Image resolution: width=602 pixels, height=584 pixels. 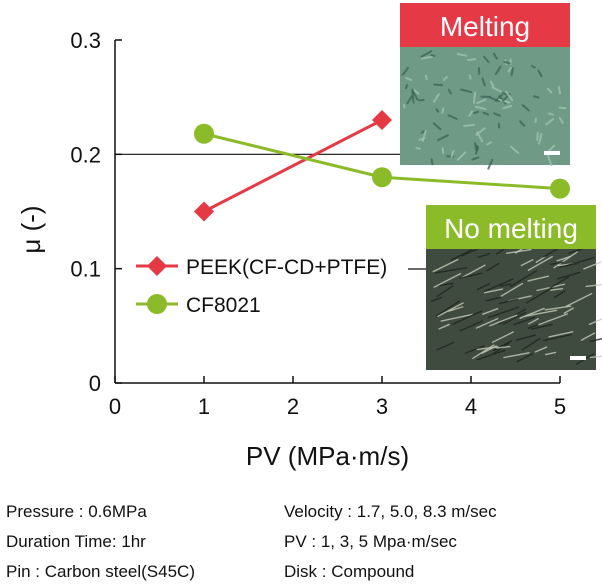 I want to click on melting-micrograph, so click(x=485, y=106).